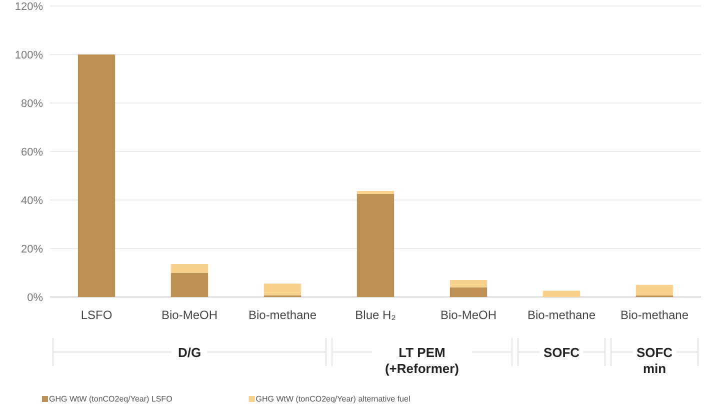 This screenshot has height=412, width=713. Describe the element at coordinates (110, 399) in the screenshot. I see `legend-label: GHG WtW (tonCO2eq/Year) LSFO` at that location.